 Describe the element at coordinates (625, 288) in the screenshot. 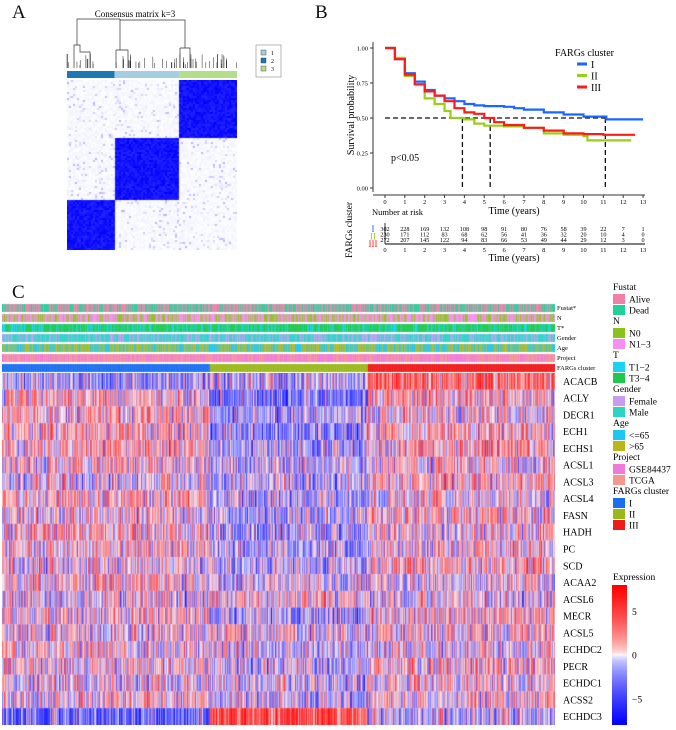

I see `legend-group-title: Fustat` at that location.